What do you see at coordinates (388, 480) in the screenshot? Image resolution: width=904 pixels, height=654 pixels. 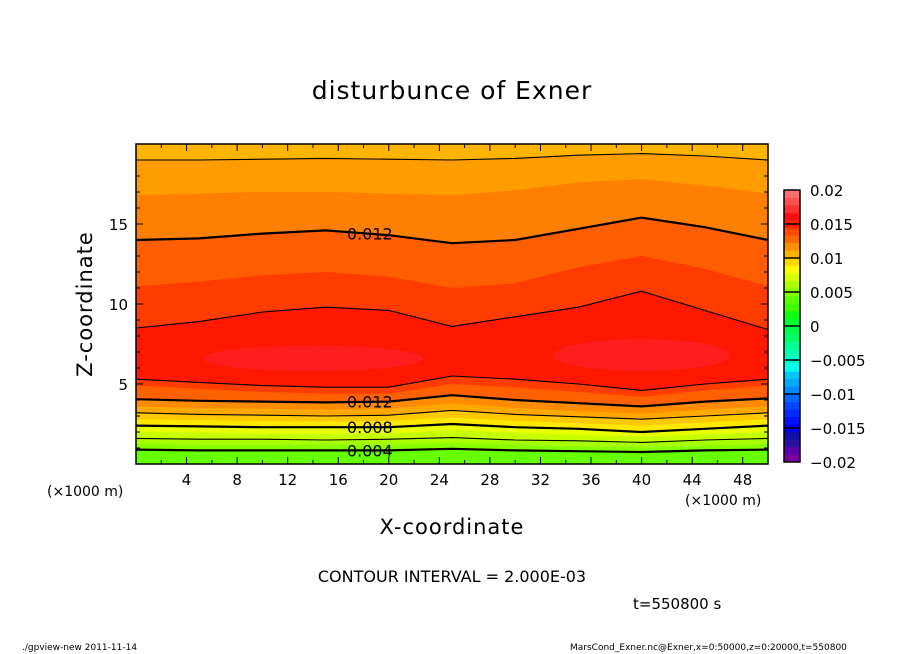 I see `x-tick-label: 20` at bounding box center [388, 480].